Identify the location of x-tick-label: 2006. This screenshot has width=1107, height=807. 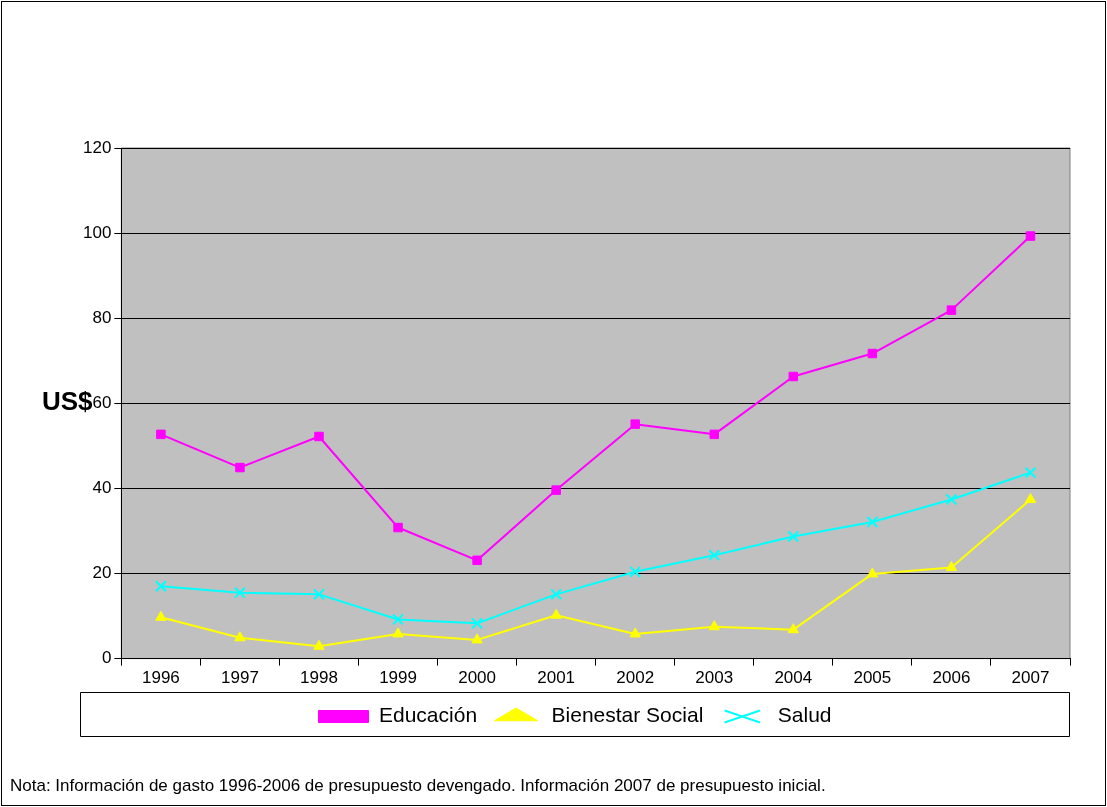
(951, 678).